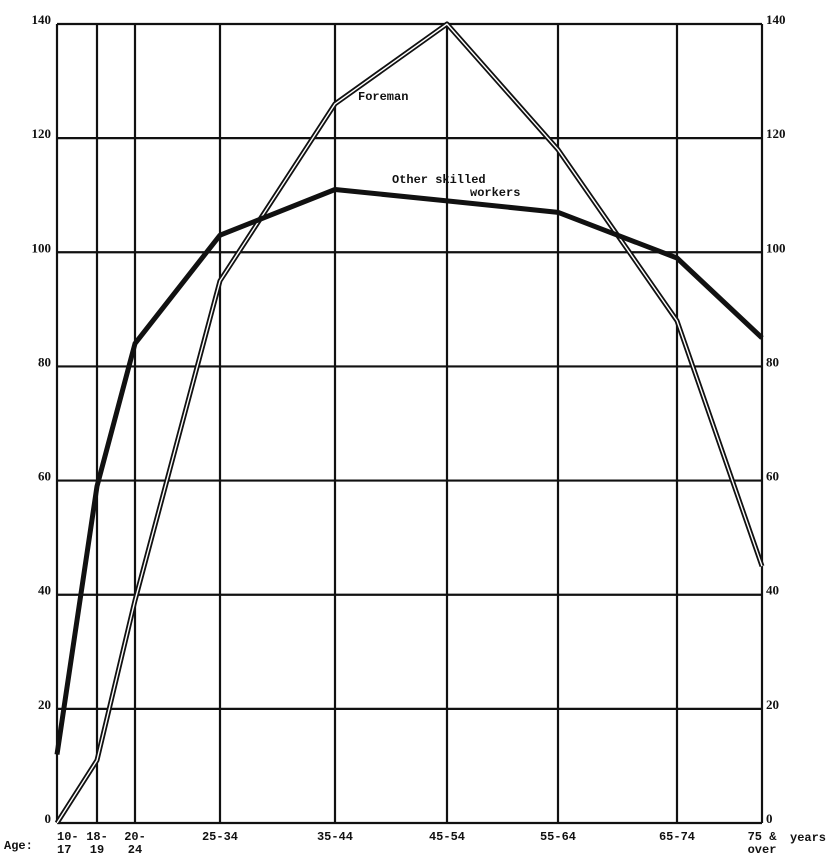 This screenshot has width=837, height=860. I want to click on series-label: Other skilled workers, so click(456, 186).